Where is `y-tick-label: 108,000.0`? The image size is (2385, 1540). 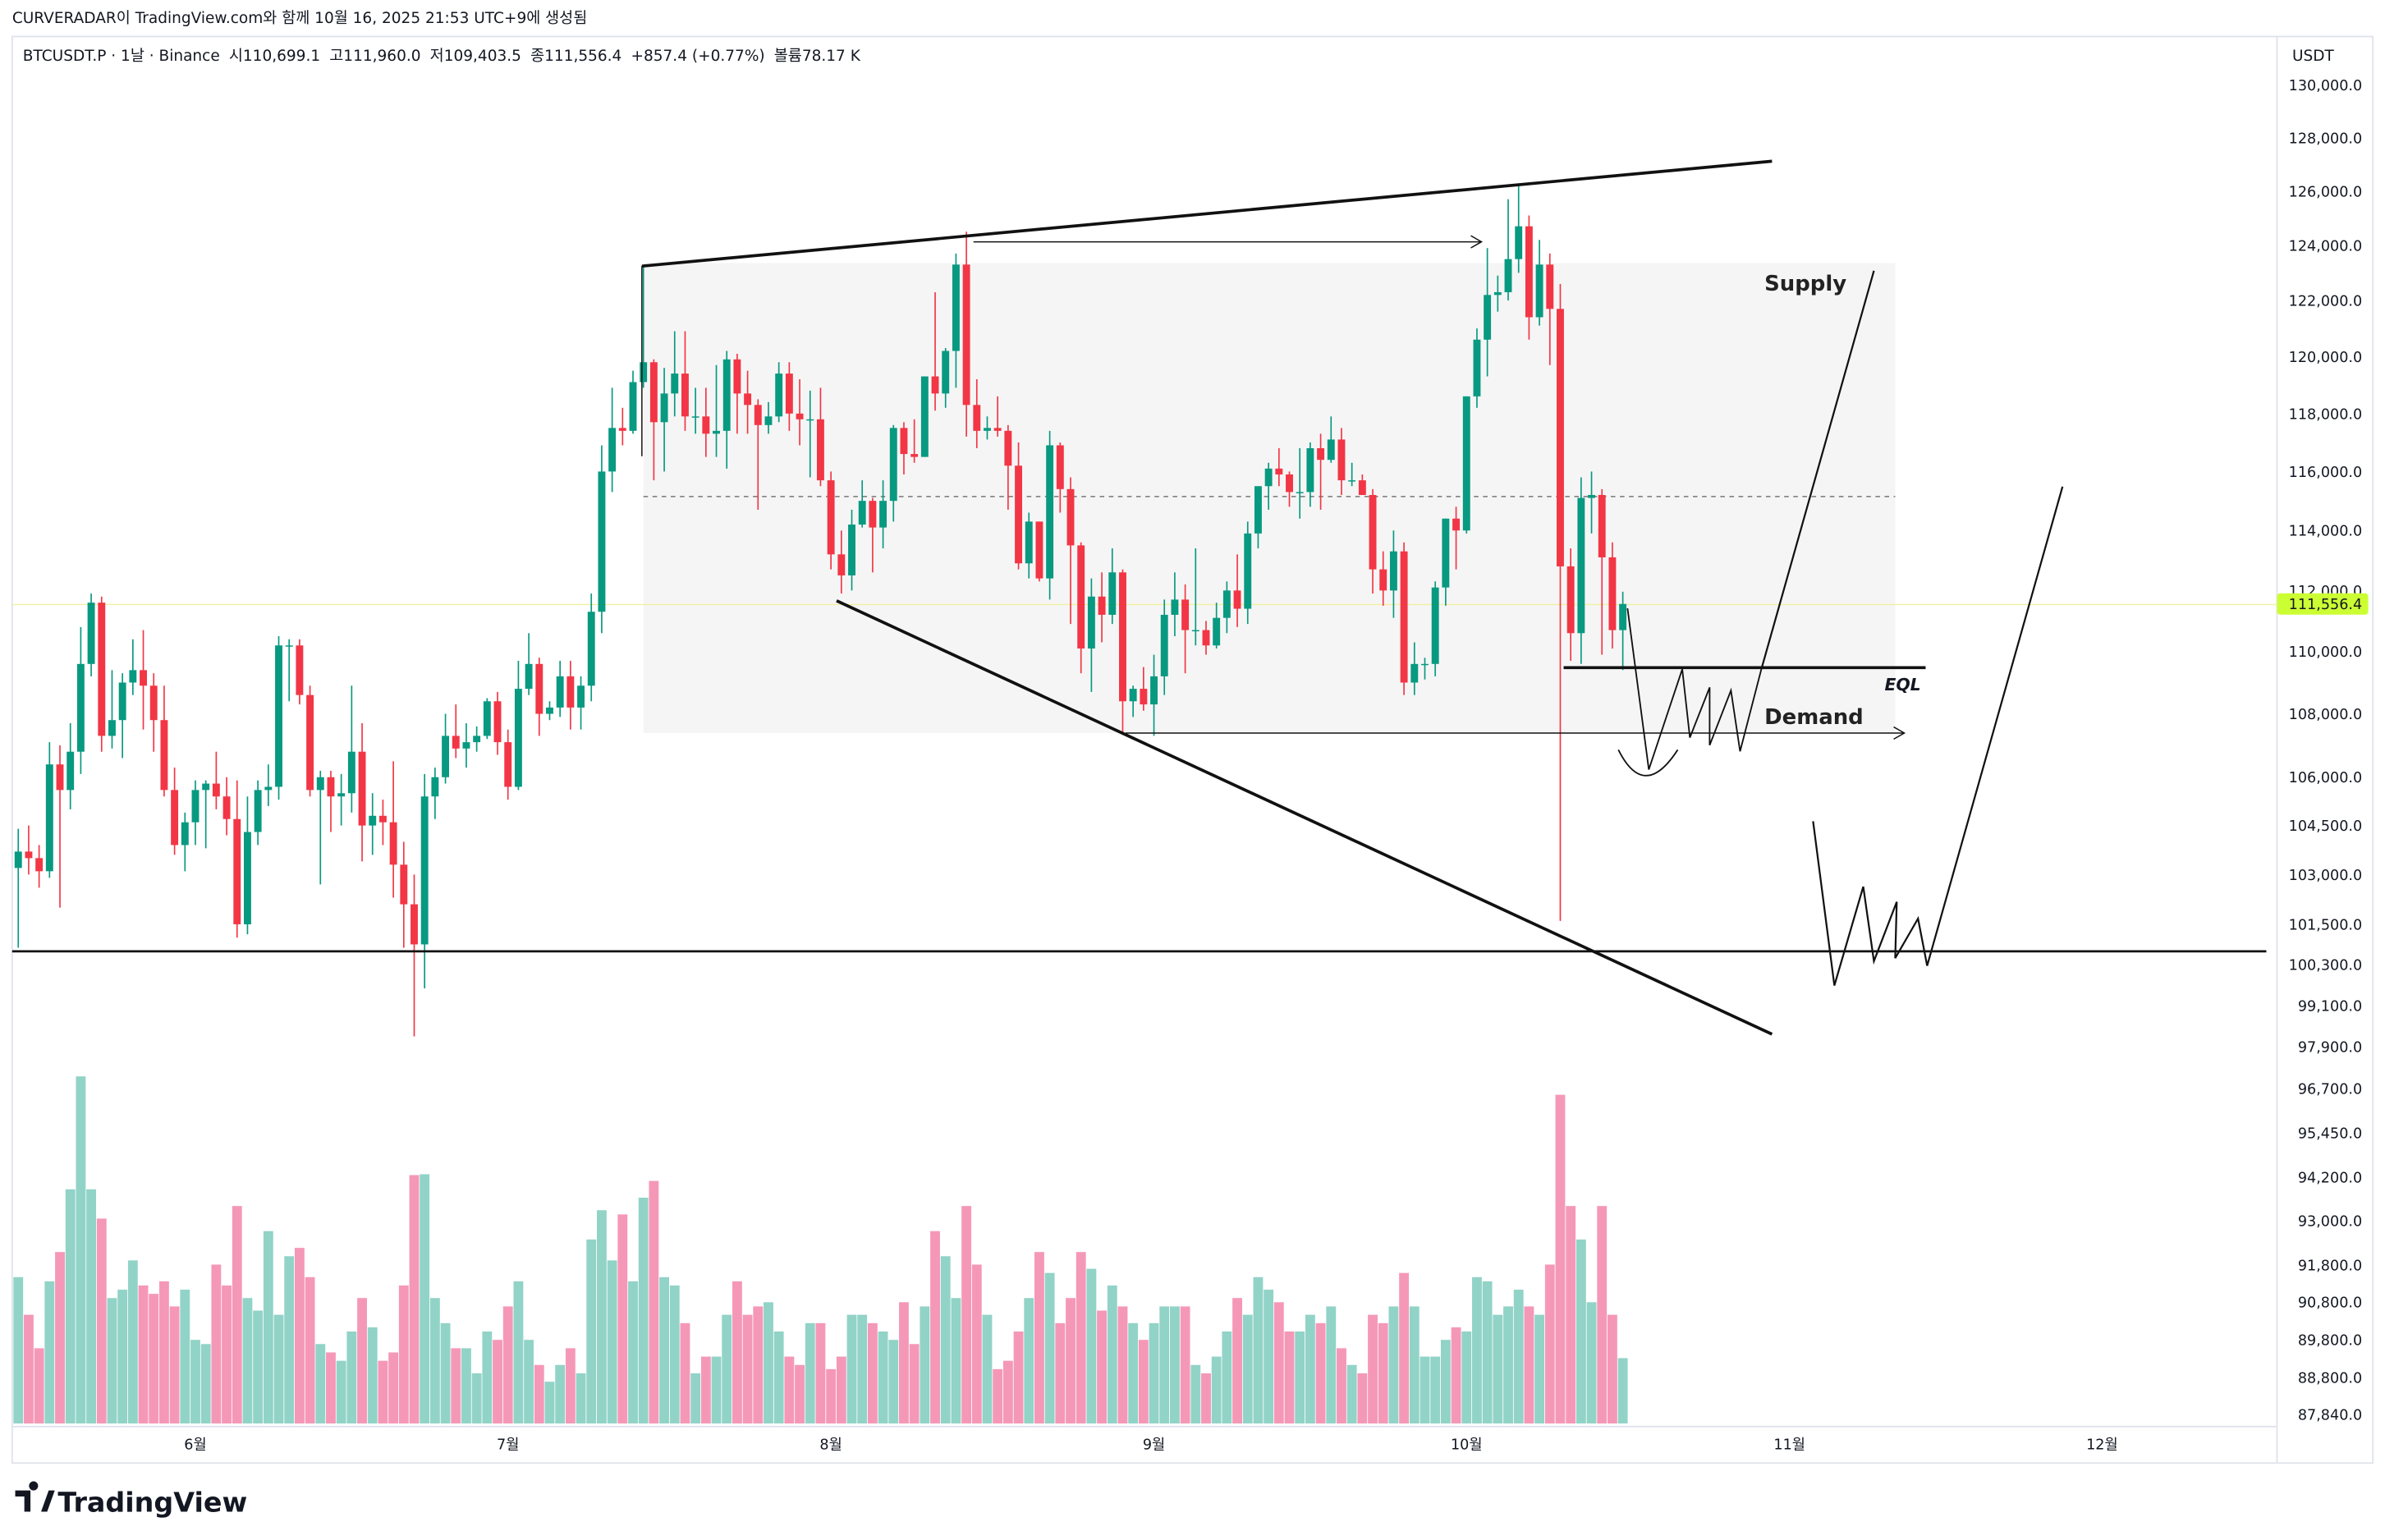 y-tick-label: 108,000.0 is located at coordinates (2326, 715).